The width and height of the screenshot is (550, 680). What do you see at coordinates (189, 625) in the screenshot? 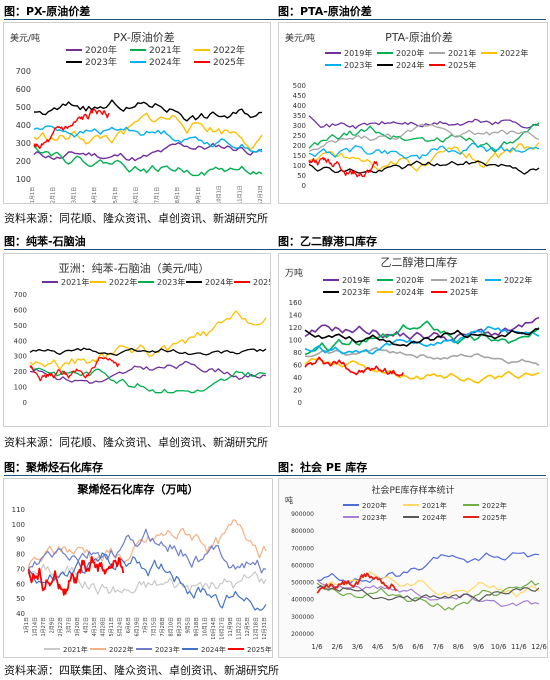
I see `x-tick-label: 9月5日` at bounding box center [189, 625].